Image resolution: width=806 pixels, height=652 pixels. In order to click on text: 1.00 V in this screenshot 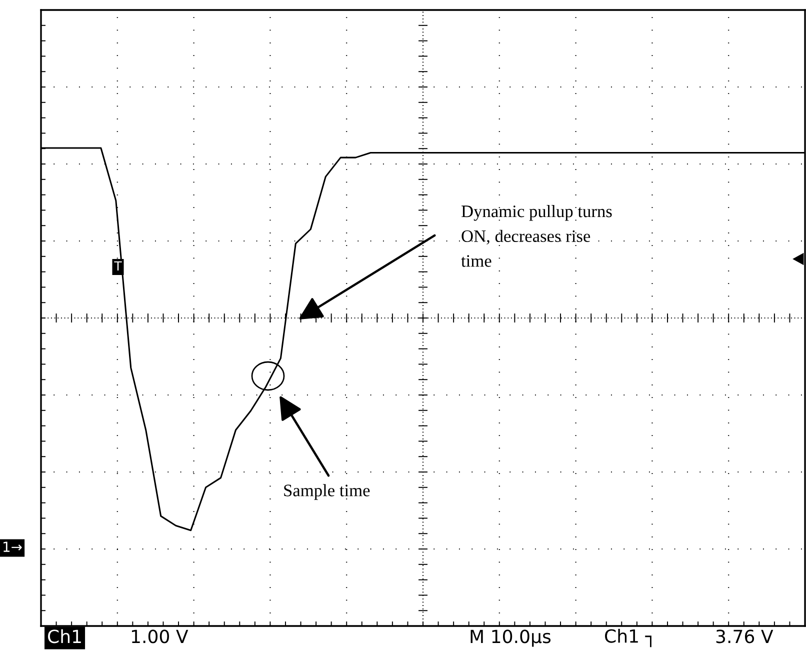, I will do `click(160, 637)`.